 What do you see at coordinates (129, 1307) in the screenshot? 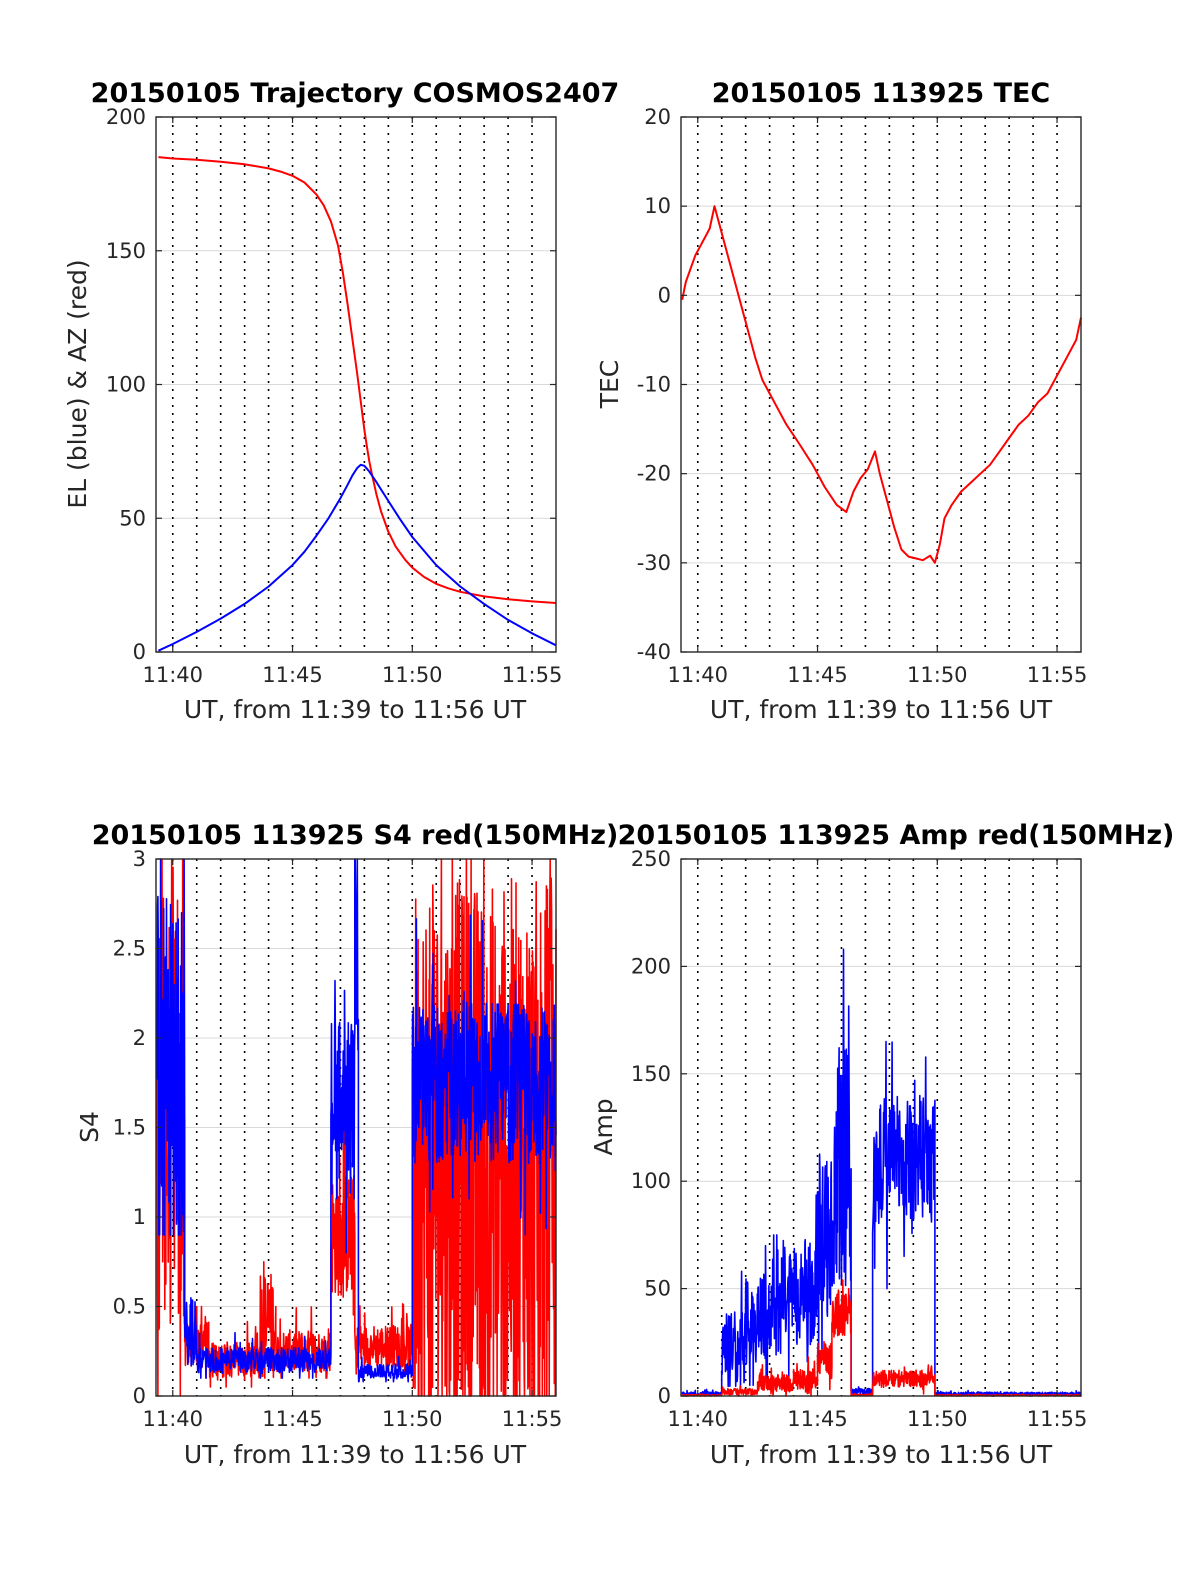
I see `y-tick-label: 0.5` at bounding box center [129, 1307].